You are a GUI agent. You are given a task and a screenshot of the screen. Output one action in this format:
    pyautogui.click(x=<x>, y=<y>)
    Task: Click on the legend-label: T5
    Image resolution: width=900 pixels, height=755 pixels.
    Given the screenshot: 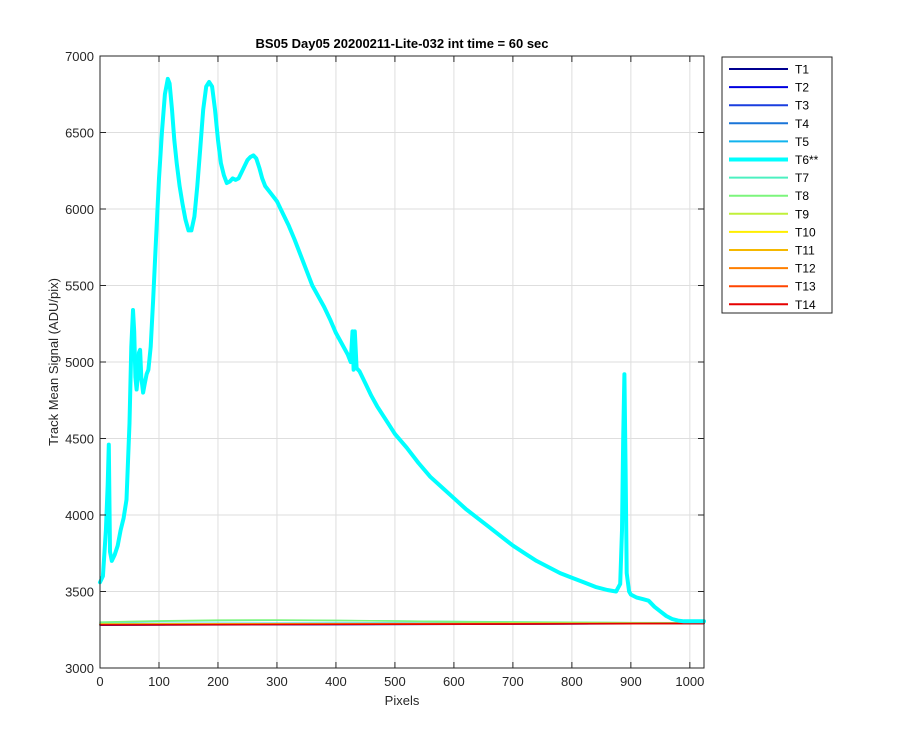 What is the action you would take?
    pyautogui.click(x=802, y=142)
    